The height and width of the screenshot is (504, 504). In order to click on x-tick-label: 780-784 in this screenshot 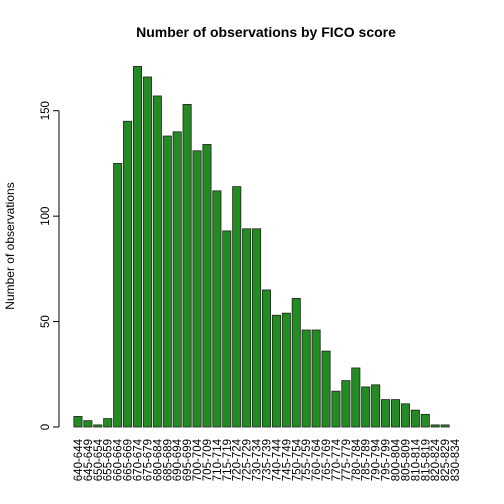, I will do `click(357, 459)`.